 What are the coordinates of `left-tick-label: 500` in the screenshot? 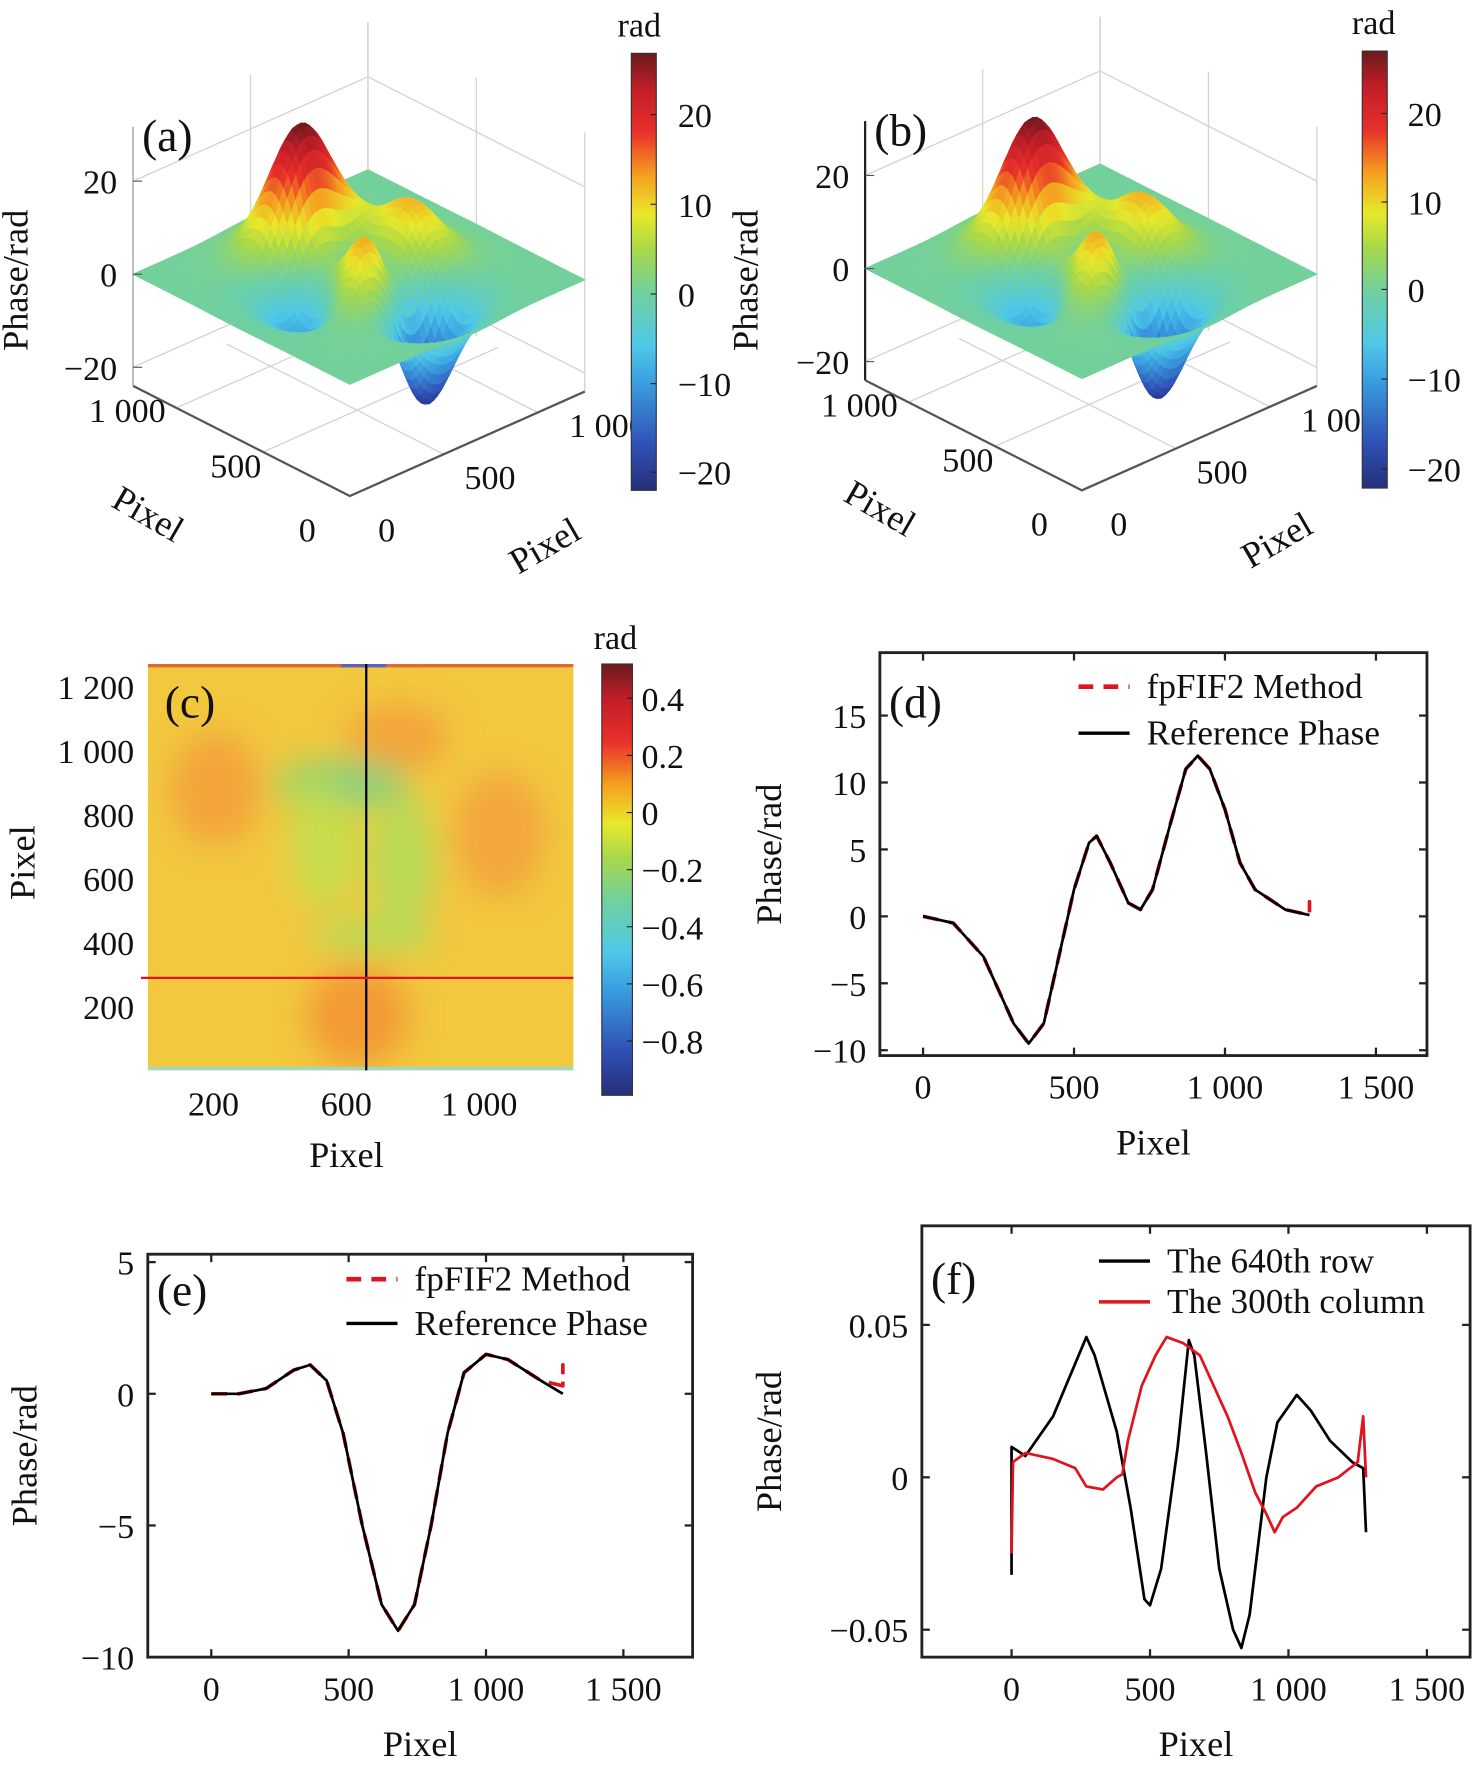 It's located at (235, 466).